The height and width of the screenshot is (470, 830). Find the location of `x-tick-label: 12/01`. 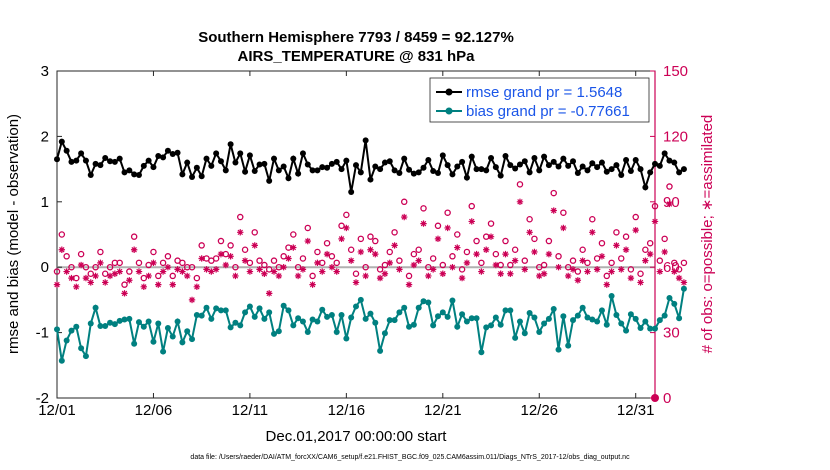

x-tick-label: 12/01 is located at coordinates (57, 410).